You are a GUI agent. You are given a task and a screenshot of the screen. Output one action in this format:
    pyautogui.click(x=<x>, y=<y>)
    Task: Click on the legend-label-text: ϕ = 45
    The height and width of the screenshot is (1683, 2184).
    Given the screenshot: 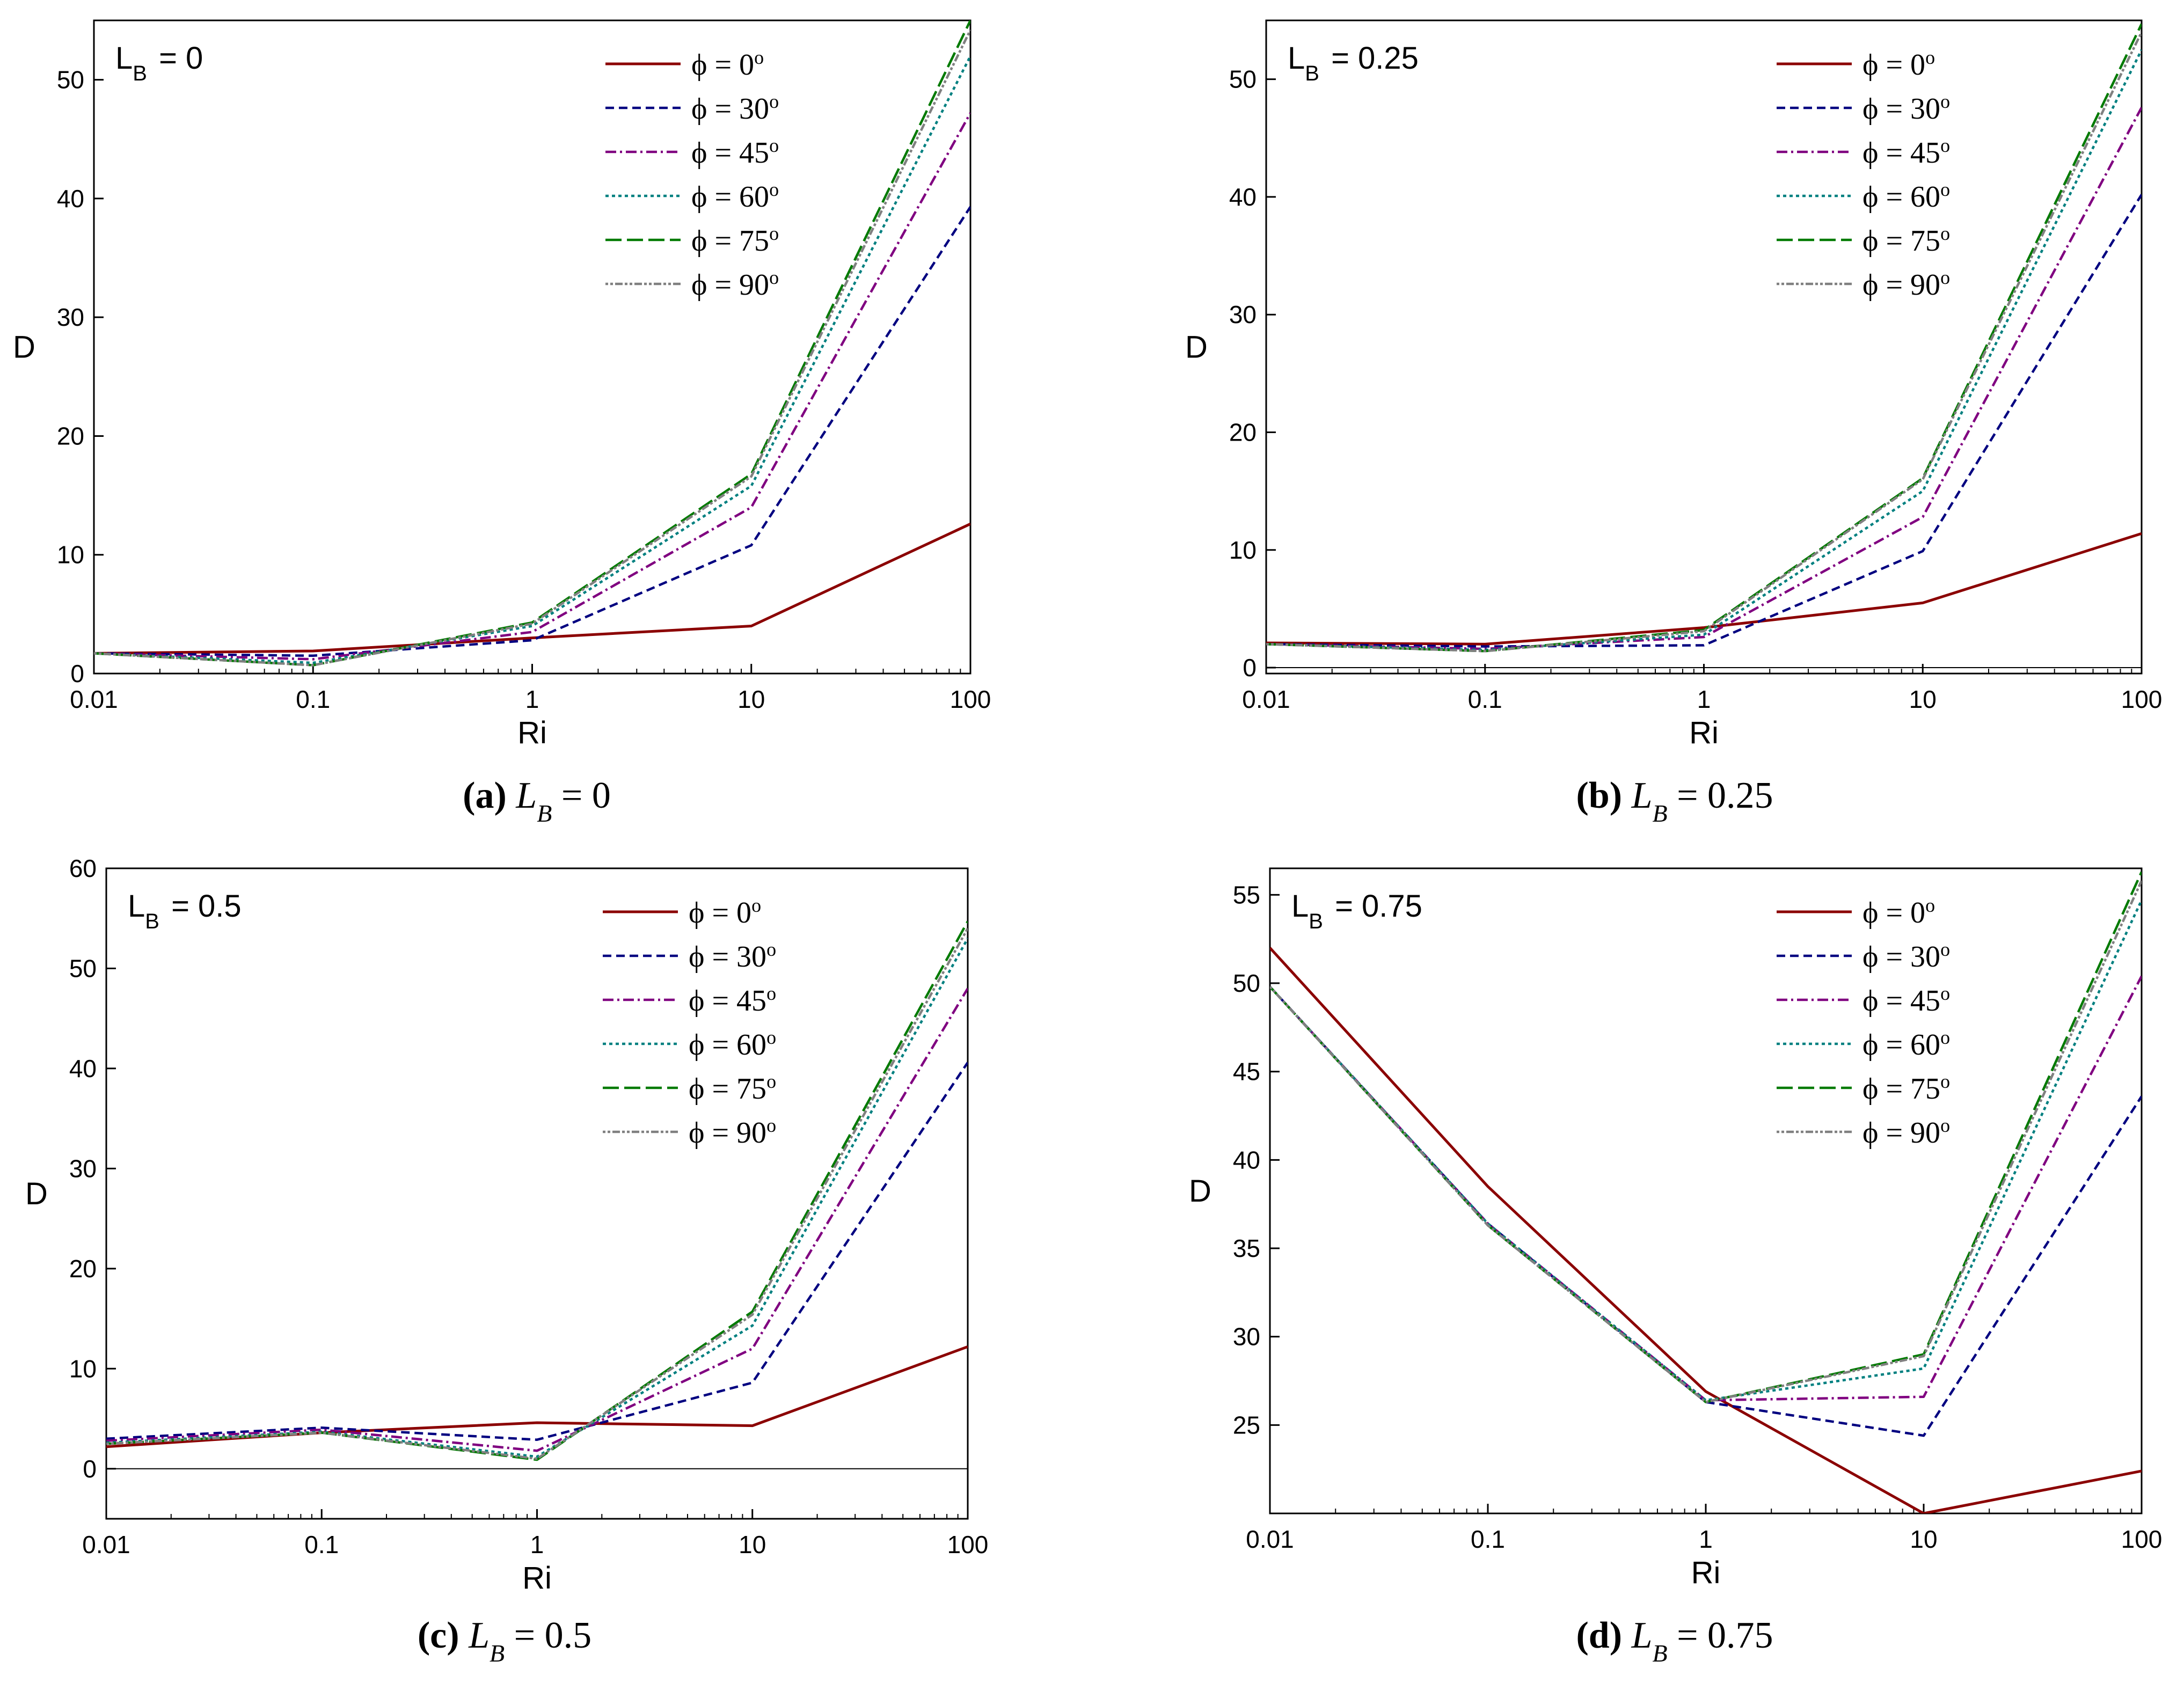 What is the action you would take?
    pyautogui.click(x=730, y=153)
    